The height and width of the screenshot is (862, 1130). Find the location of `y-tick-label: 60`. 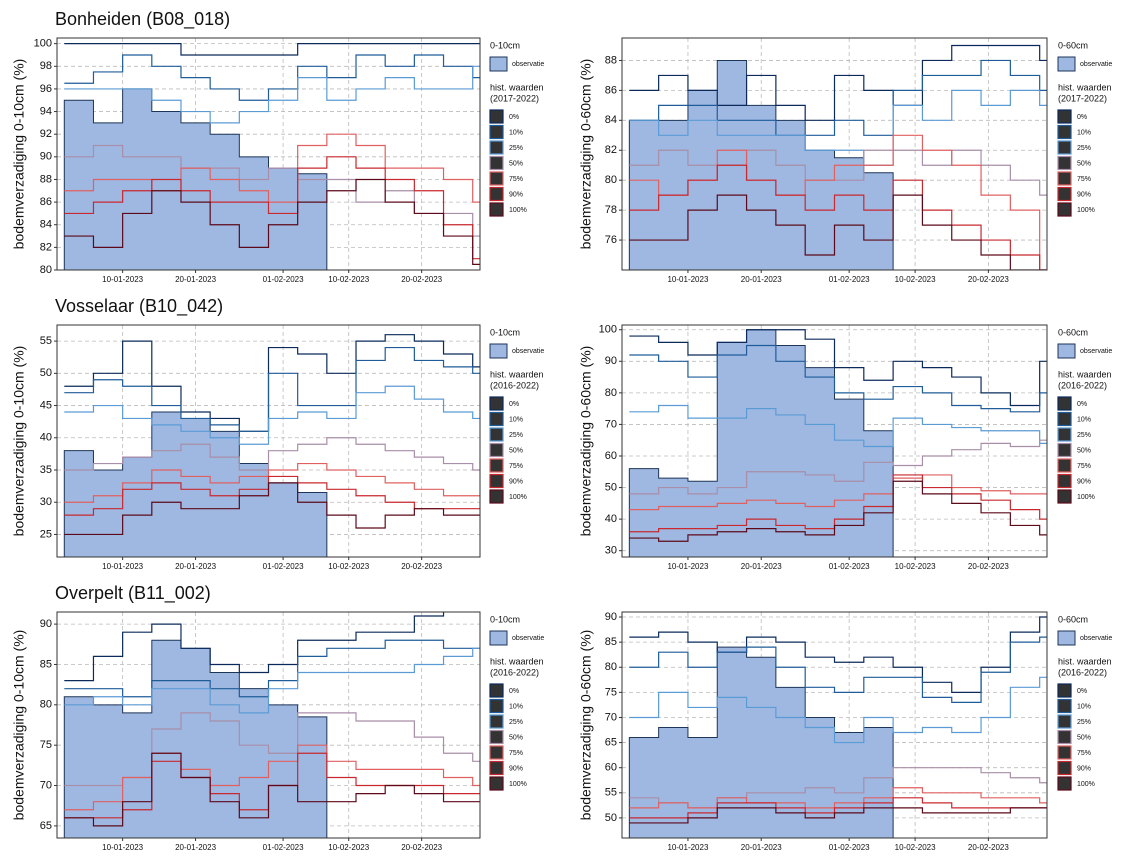

y-tick-label: 60 is located at coordinates (611, 768).